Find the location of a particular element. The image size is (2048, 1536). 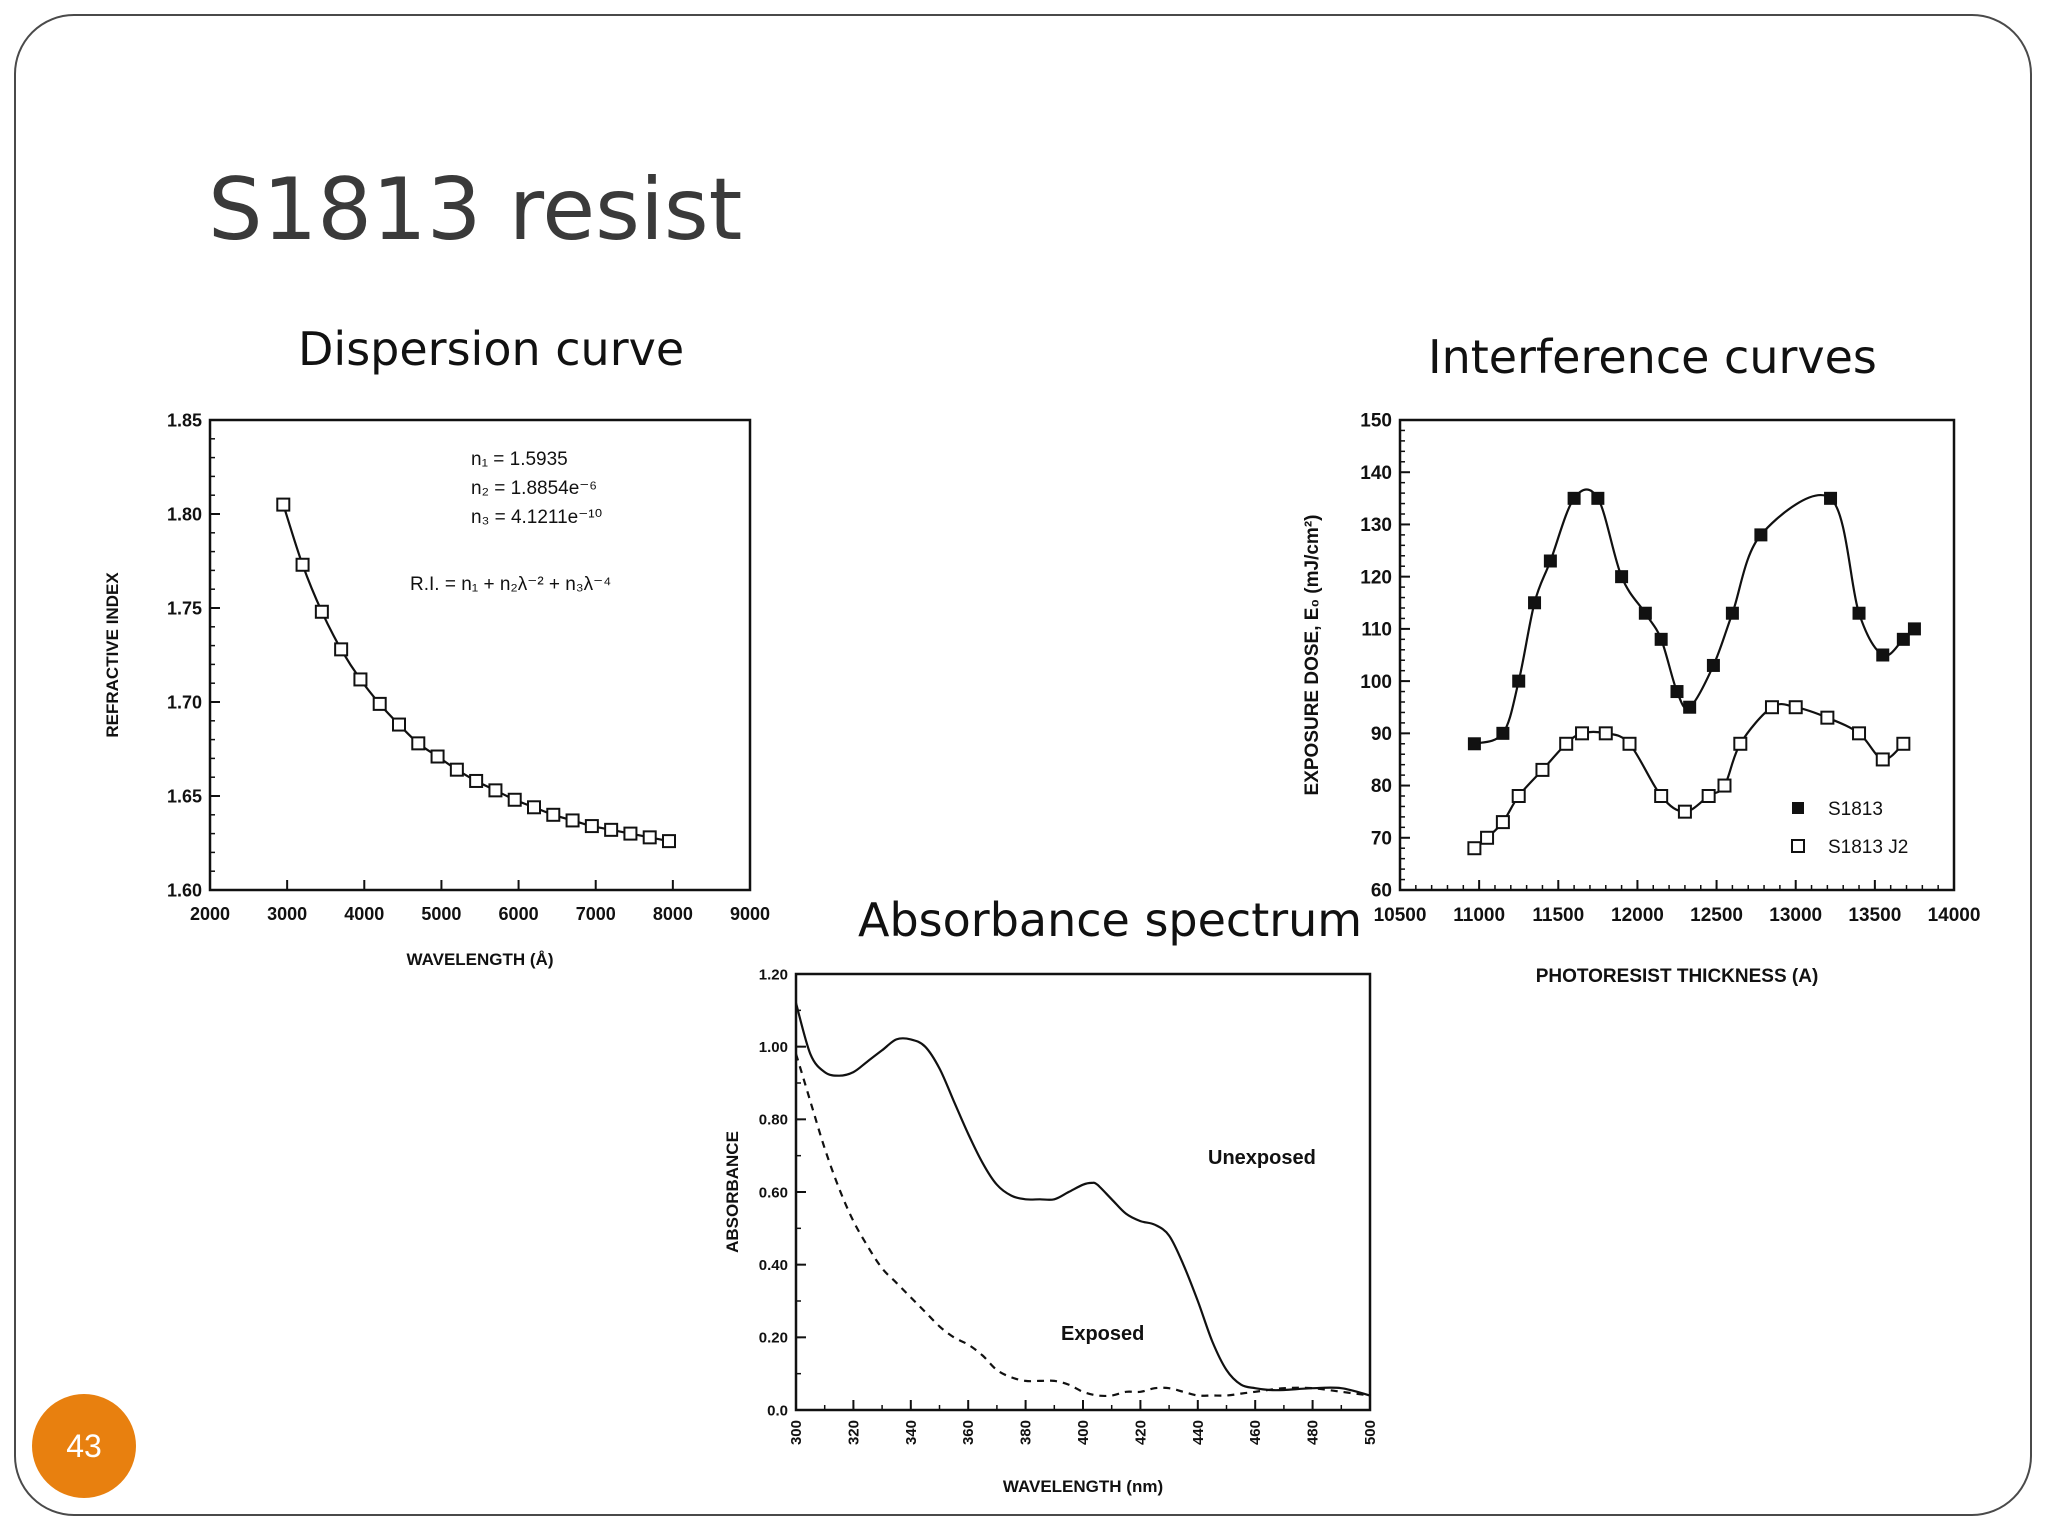

y-tick-label: 1.20 is located at coordinates (773, 974).